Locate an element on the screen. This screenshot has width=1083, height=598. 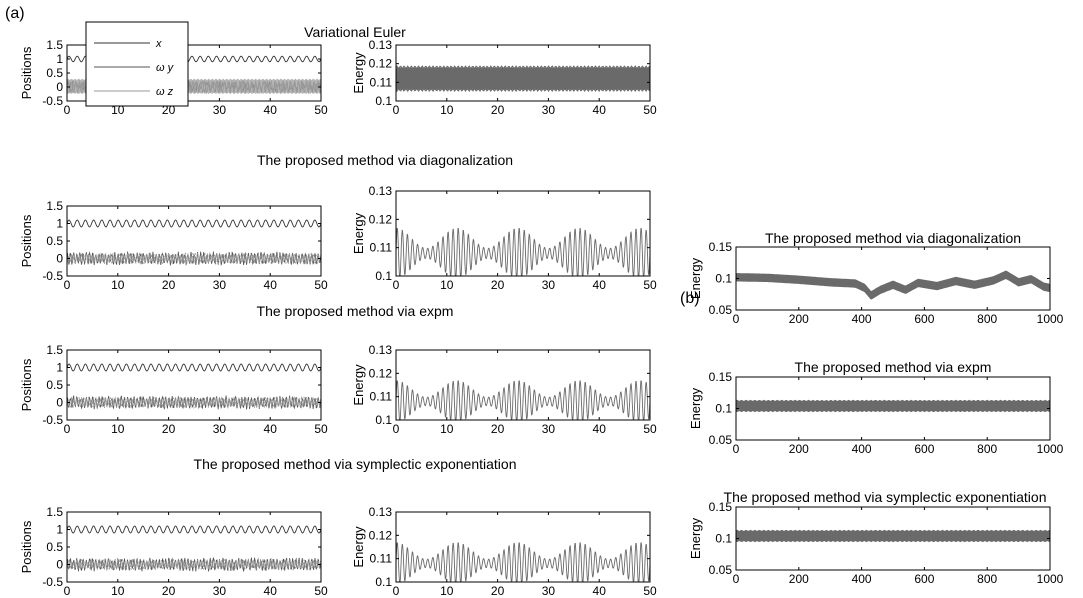
series-energy-lower-edge is located at coordinates (523, 90).